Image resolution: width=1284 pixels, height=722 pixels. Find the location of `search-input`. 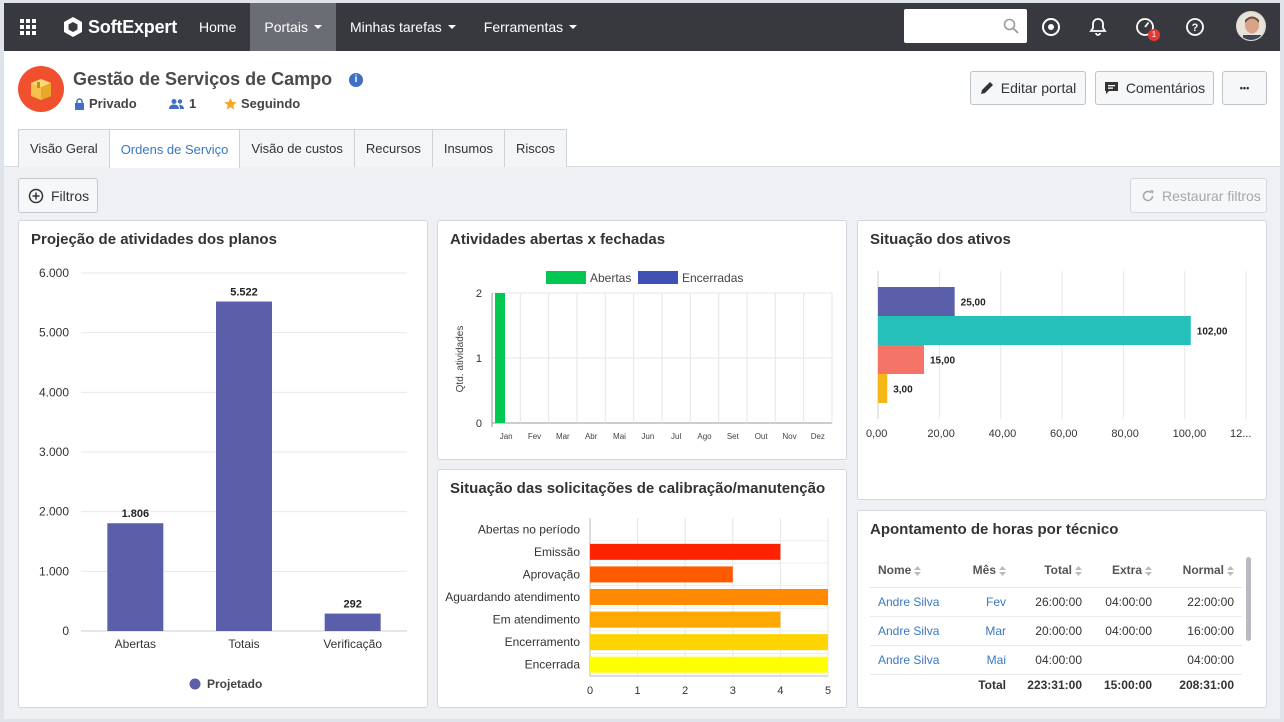

search-input is located at coordinates (965, 26).